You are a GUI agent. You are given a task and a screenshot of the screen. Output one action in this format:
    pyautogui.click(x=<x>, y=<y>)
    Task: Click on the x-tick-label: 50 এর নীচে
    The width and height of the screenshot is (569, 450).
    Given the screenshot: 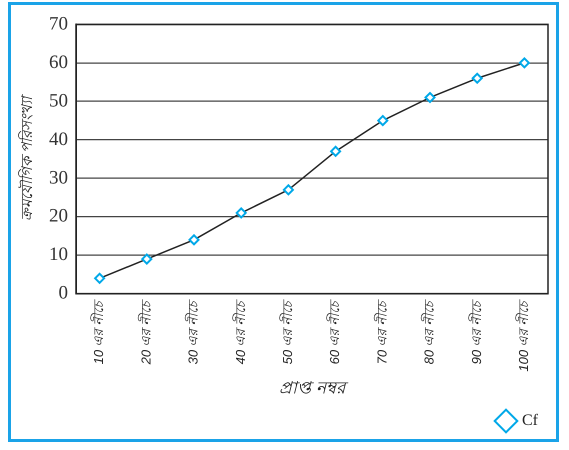 What is the action you would take?
    pyautogui.click(x=287, y=331)
    